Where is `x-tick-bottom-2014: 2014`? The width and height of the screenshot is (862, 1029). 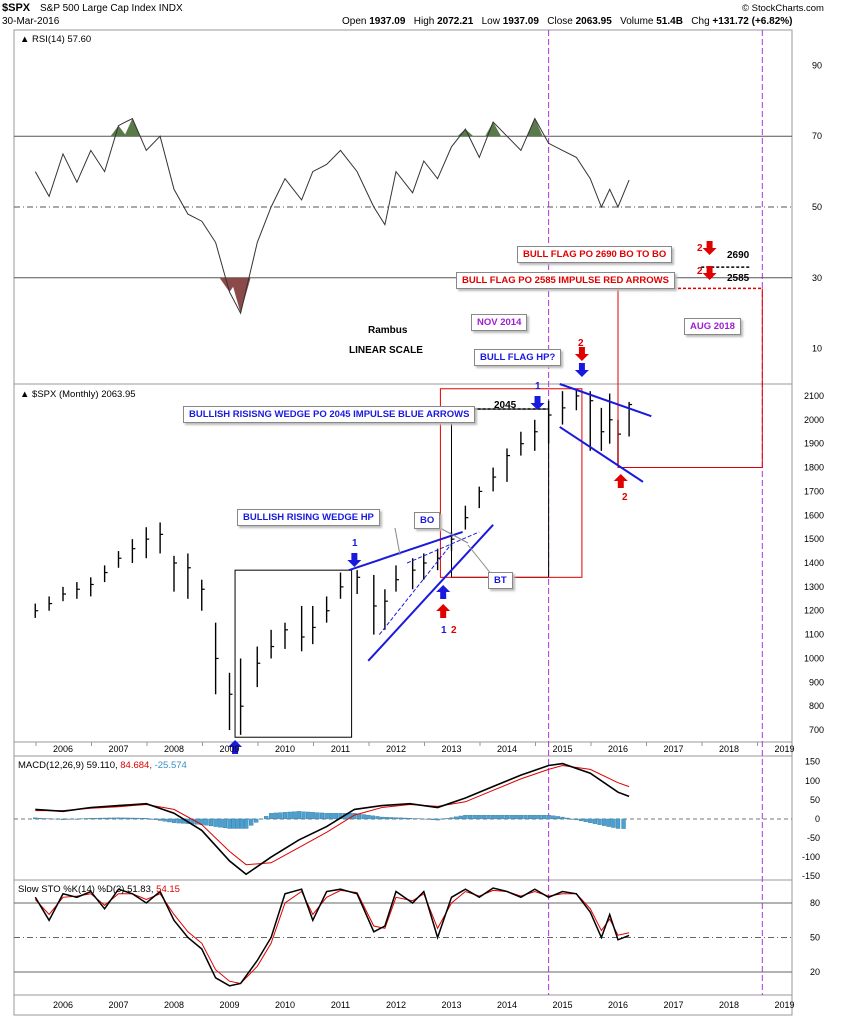
x-tick-bottom-2014: 2014 is located at coordinates (507, 1005).